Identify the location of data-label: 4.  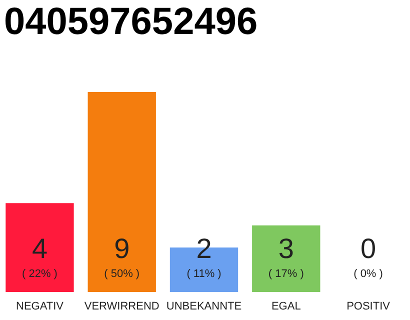
(40, 248).